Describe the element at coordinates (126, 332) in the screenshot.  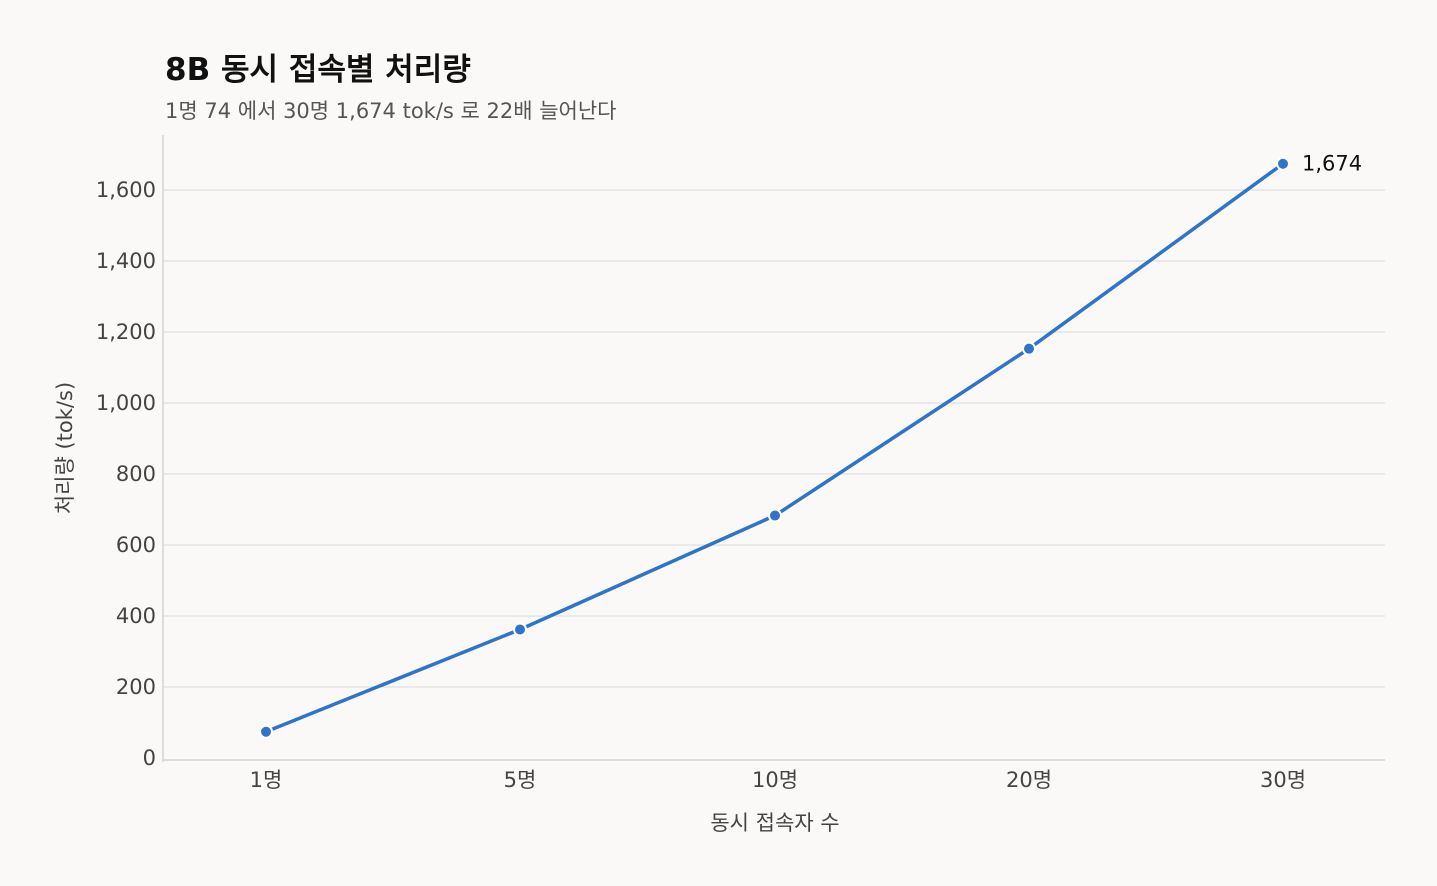
I see `y-tick-label: 1,200` at that location.